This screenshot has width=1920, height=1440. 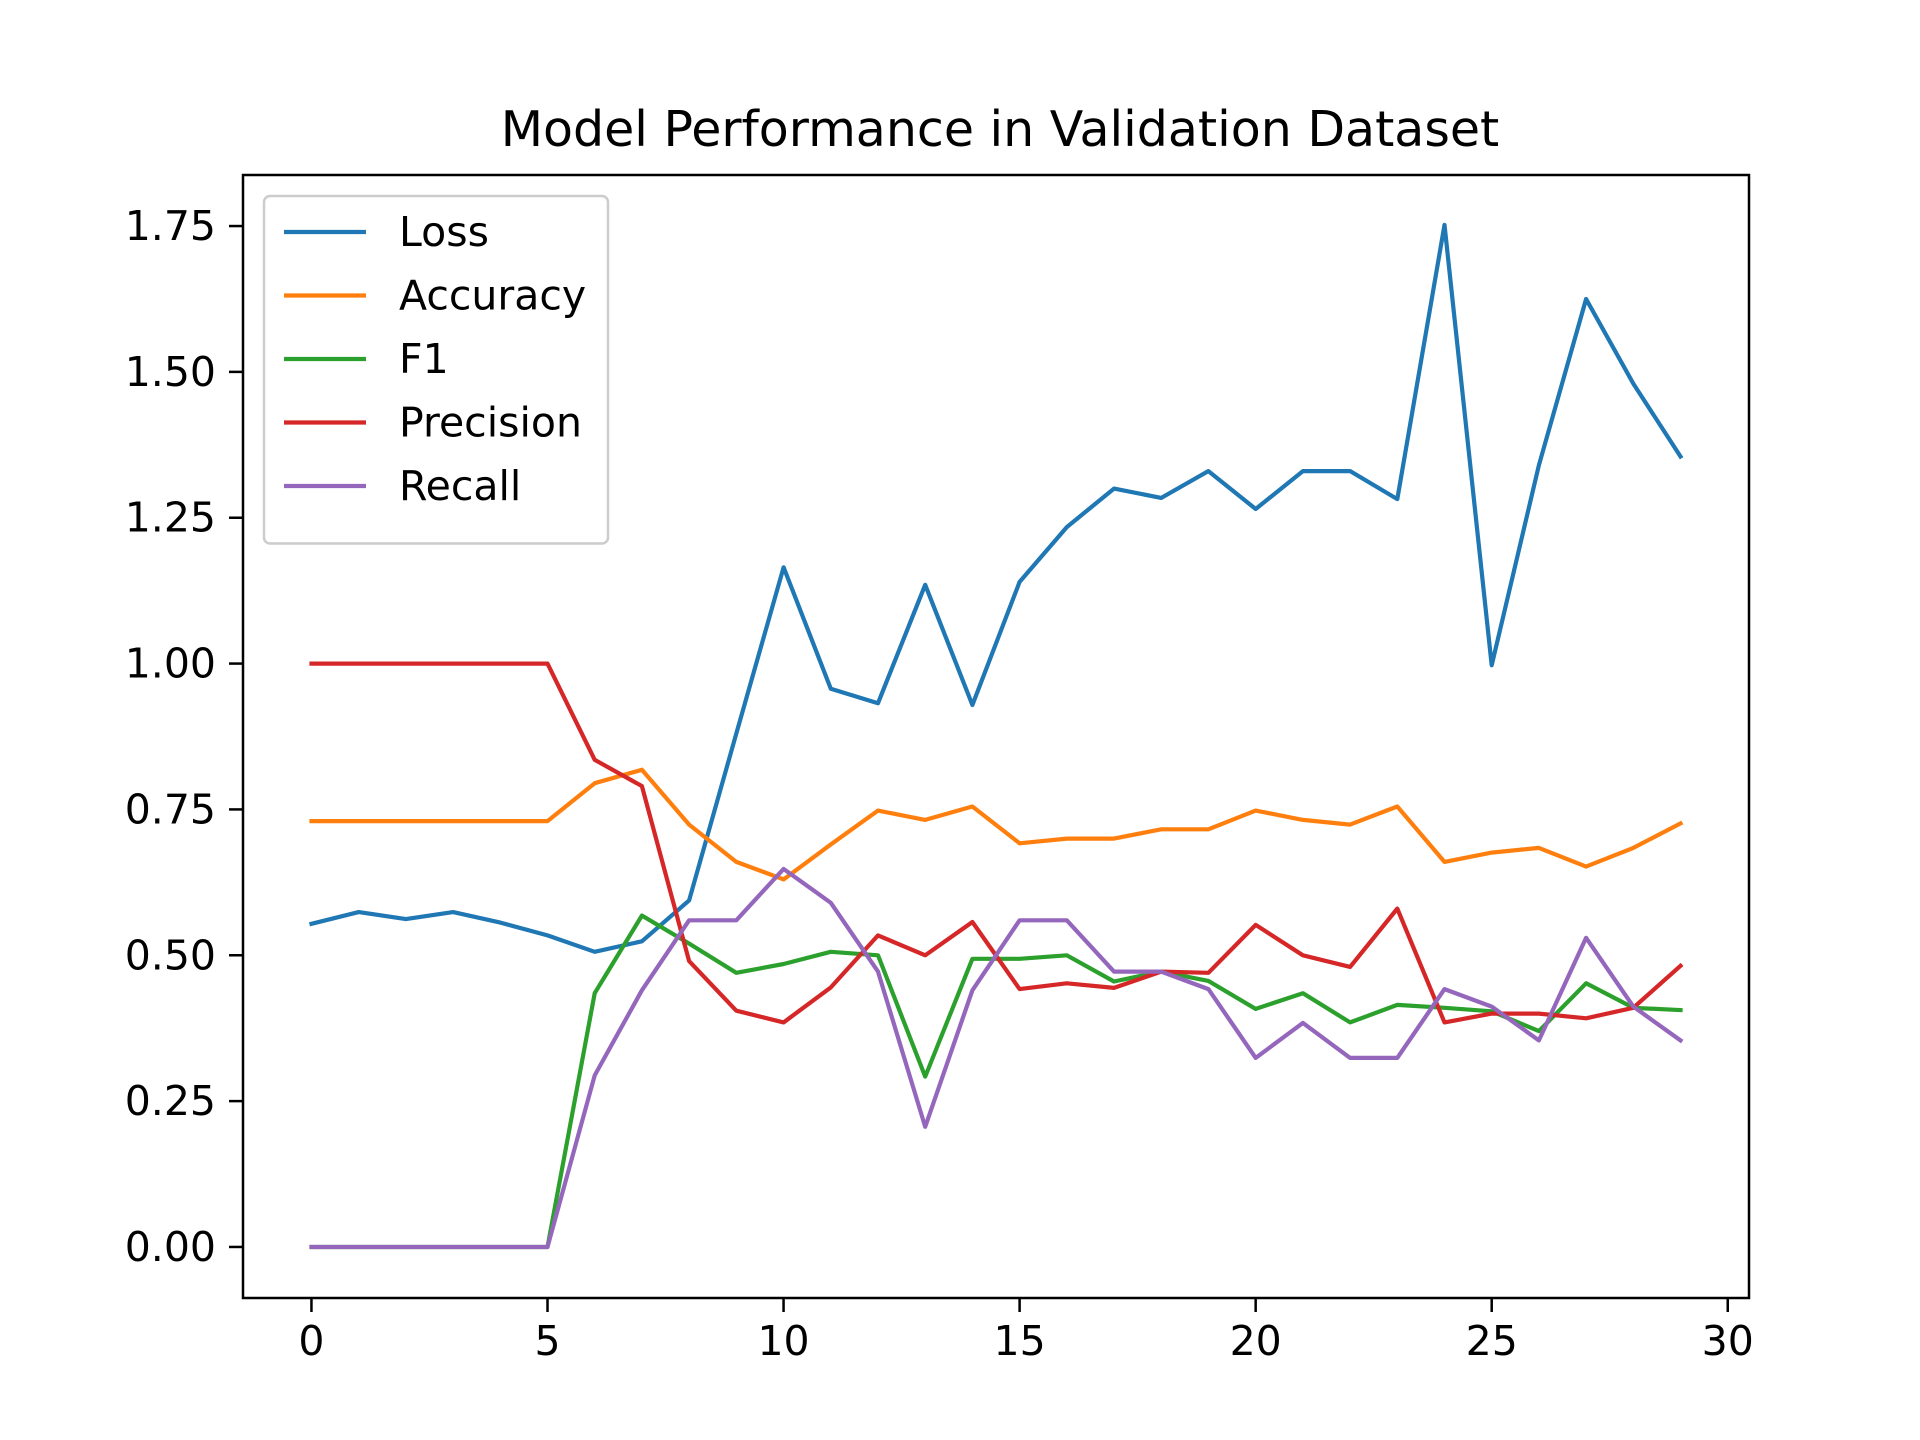 I want to click on x-tick-label: 10, so click(x=783, y=1341).